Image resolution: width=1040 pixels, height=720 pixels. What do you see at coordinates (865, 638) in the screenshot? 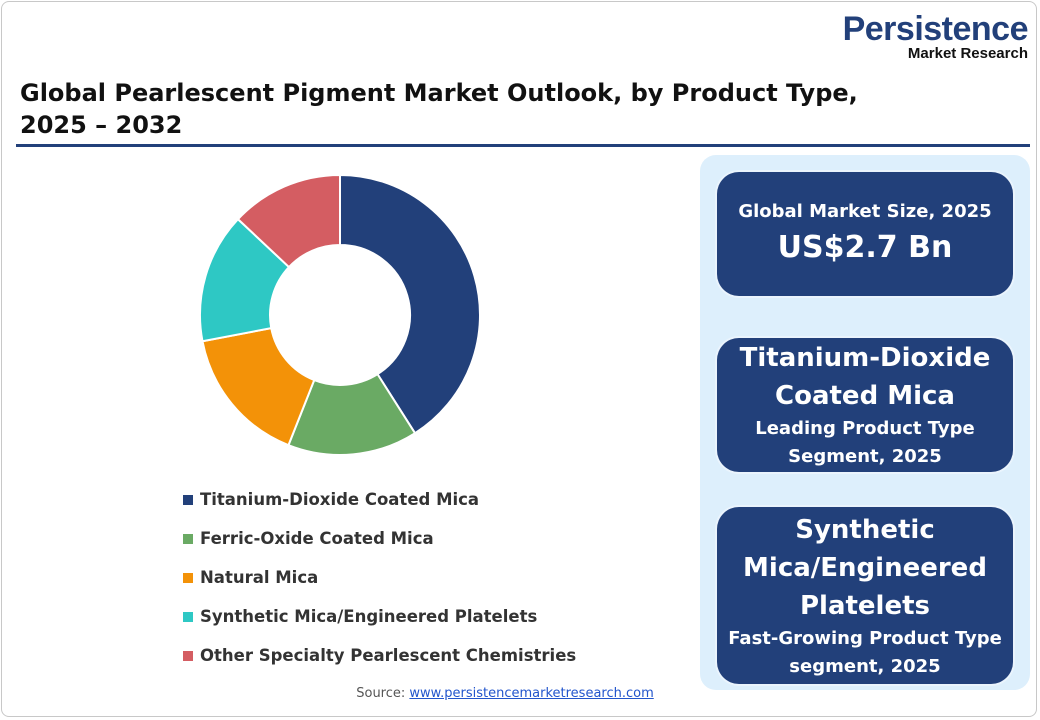
I see `fastest-segment-sub-1: Fast-Growing Product Type` at bounding box center [865, 638].